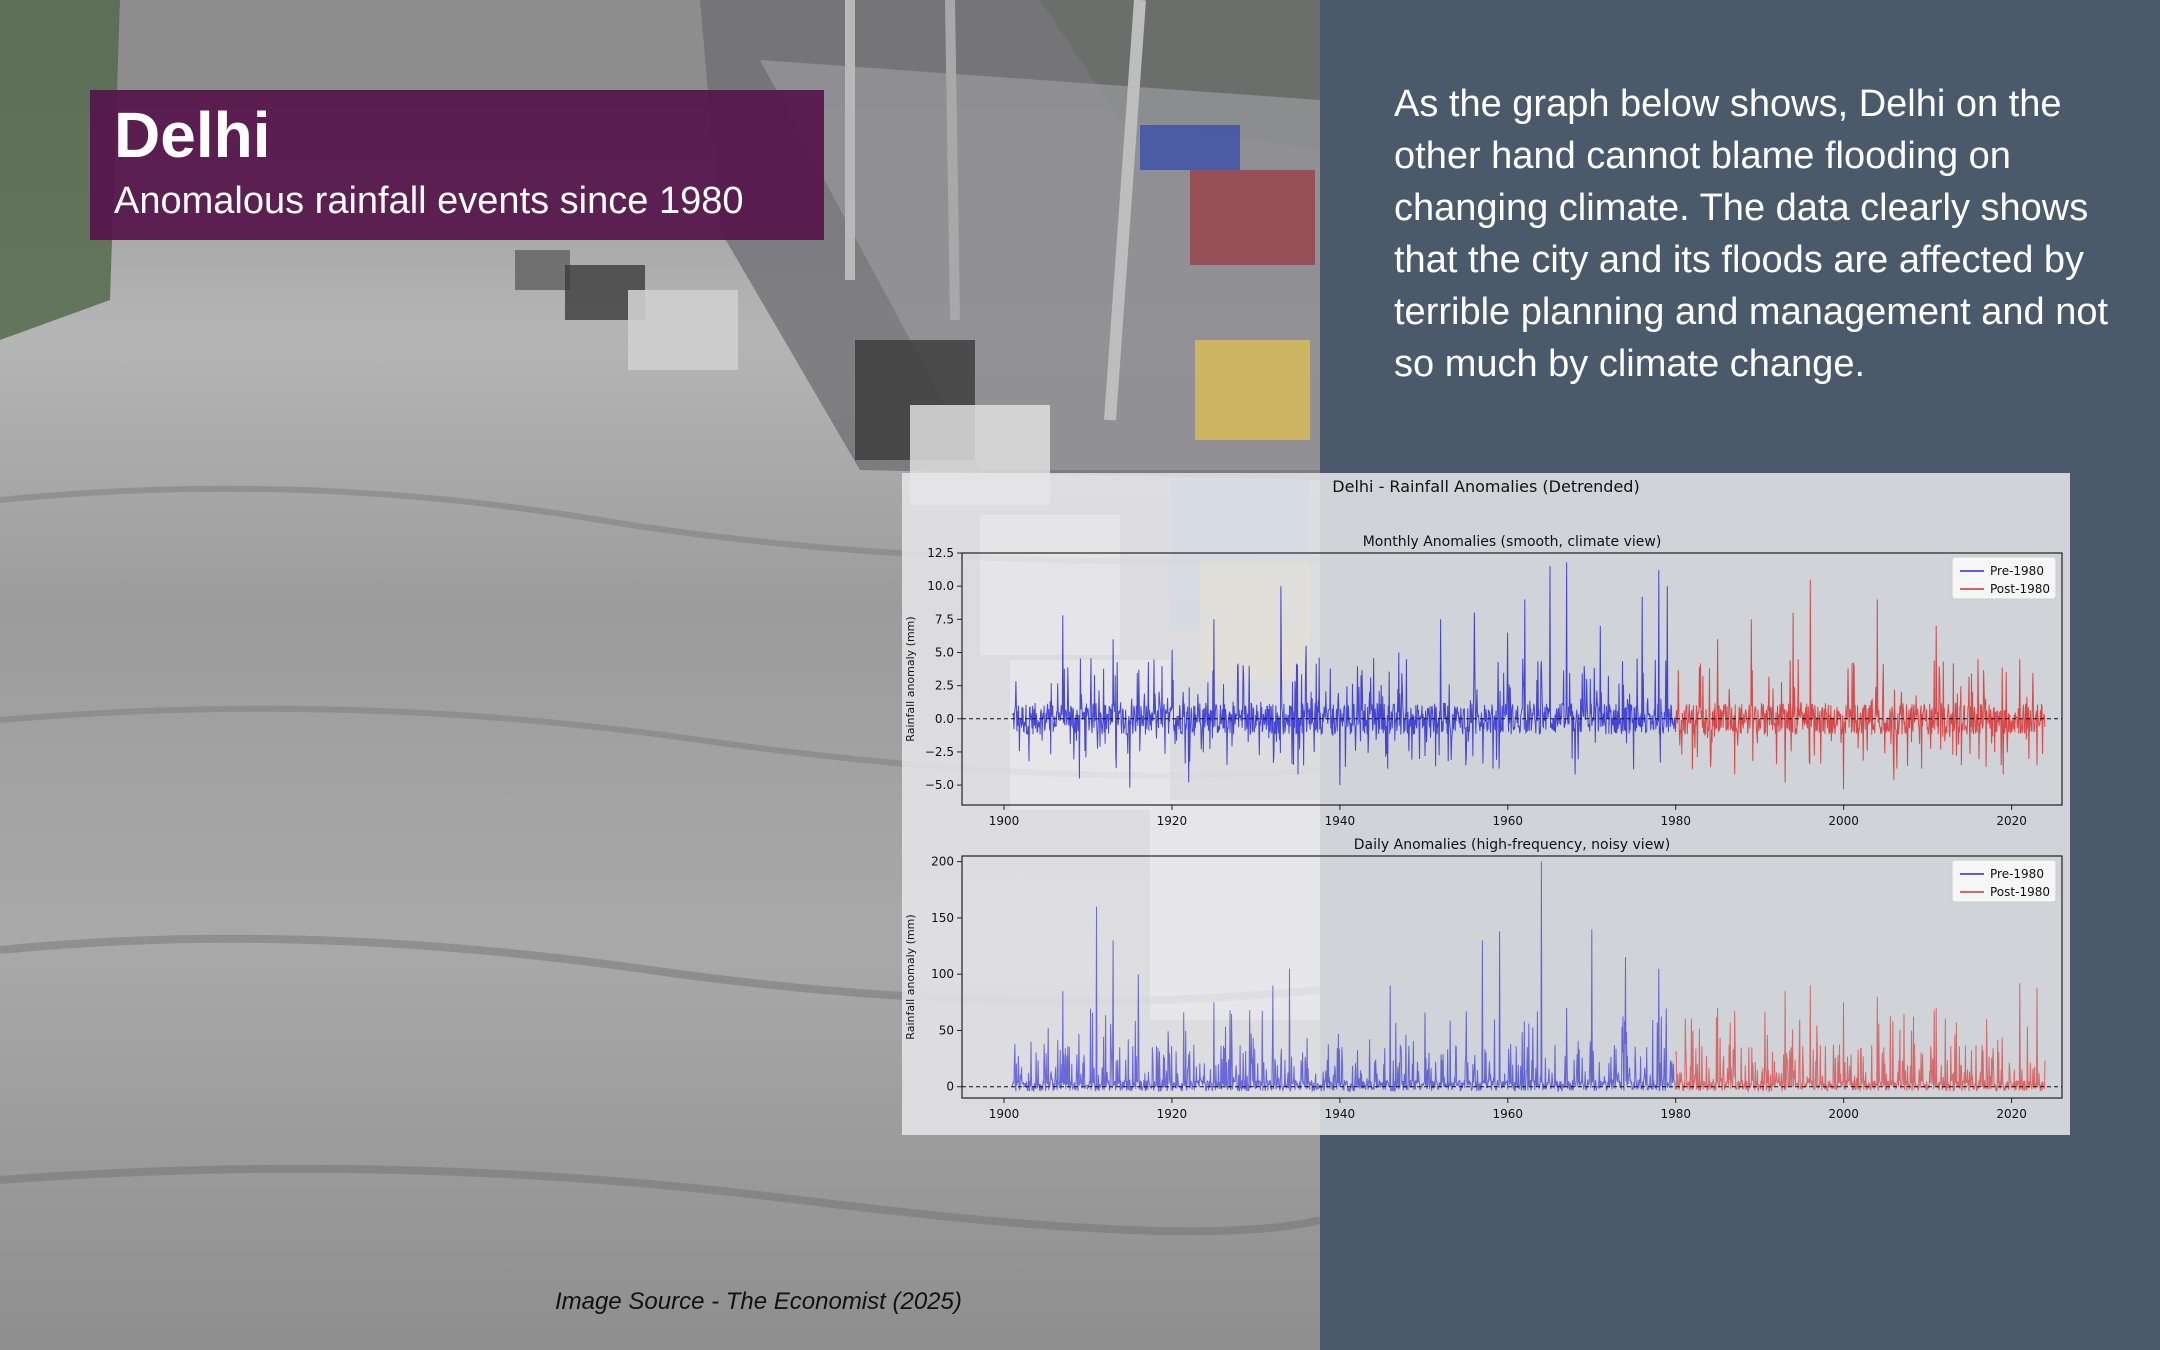 This screenshot has height=1350, width=2160. What do you see at coordinates (942, 918) in the screenshot?
I see `daily-y-tick-label: 150` at bounding box center [942, 918].